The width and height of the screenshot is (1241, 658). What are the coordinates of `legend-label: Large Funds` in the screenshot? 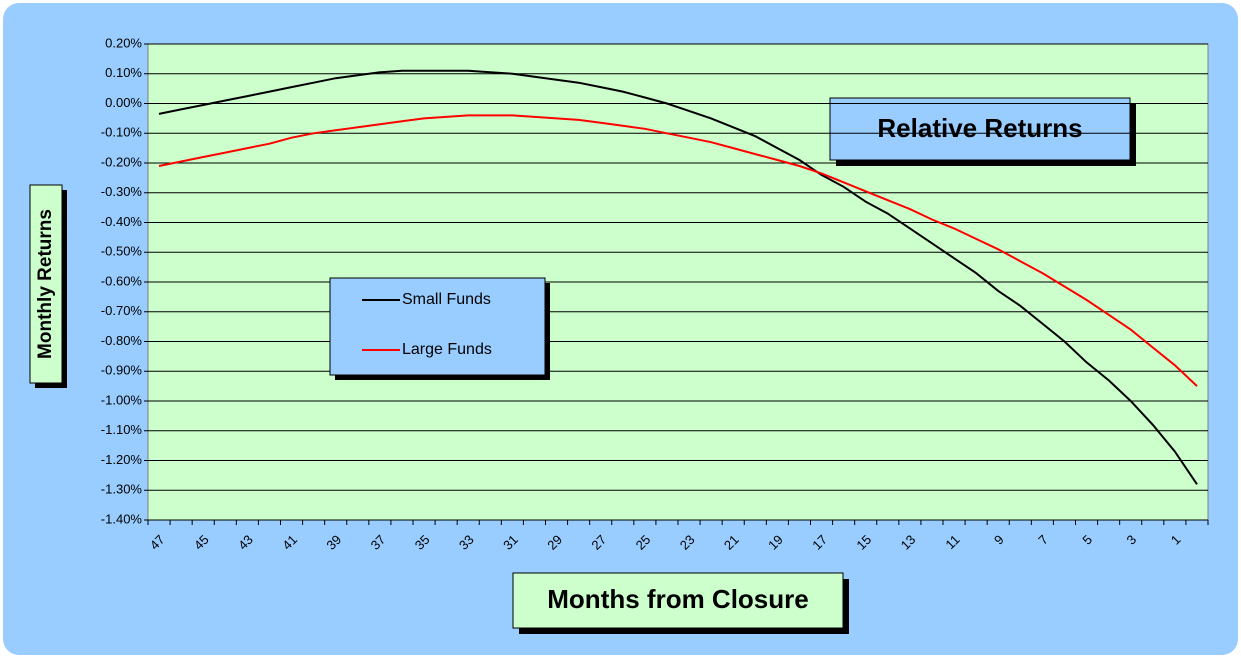 It's located at (447, 349).